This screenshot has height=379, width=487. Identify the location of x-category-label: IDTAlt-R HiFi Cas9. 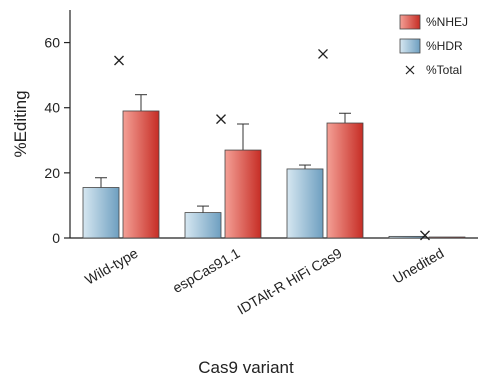
(289, 281).